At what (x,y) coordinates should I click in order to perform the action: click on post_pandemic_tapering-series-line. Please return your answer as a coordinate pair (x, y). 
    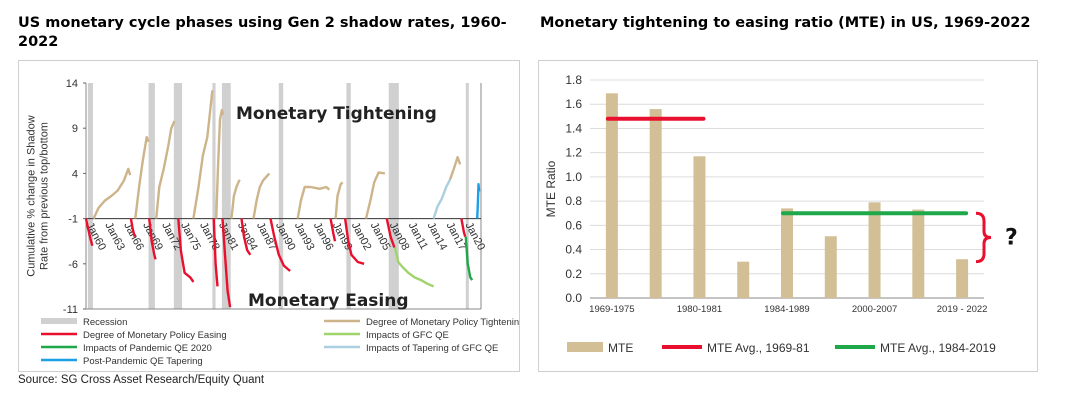
    Looking at the image, I should click on (478, 201).